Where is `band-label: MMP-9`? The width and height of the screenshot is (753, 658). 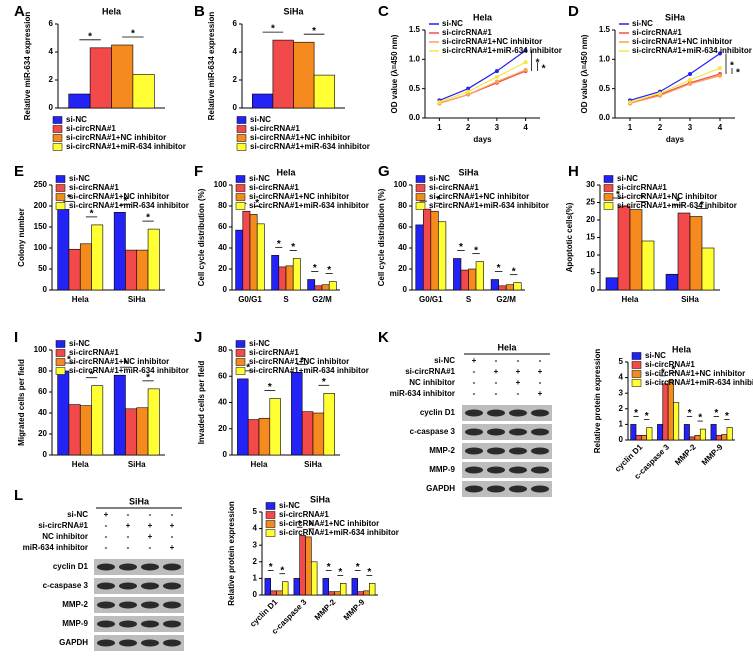 band-label: MMP-9 is located at coordinates (442, 469).